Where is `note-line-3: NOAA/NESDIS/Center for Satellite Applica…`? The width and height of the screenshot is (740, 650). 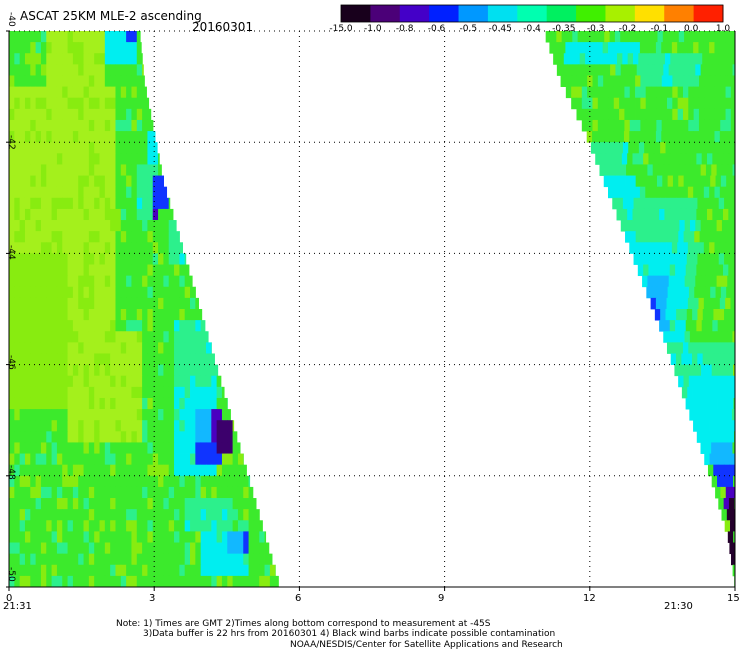 note-line-3: NOAA/NESDIS/Center for Satellite Applica… is located at coordinates (426, 645).